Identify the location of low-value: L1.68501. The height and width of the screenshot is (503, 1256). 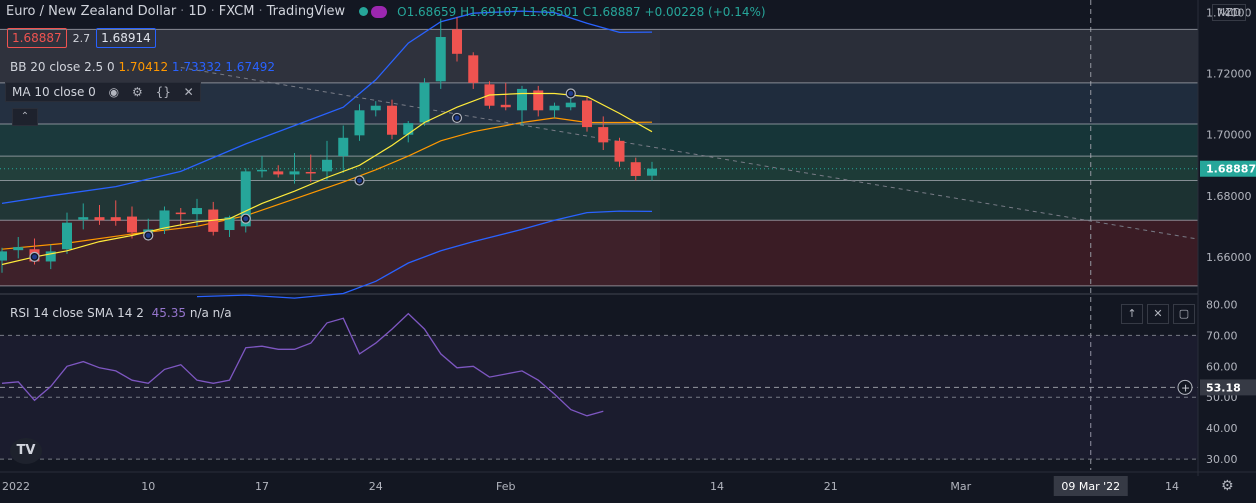
(550, 11).